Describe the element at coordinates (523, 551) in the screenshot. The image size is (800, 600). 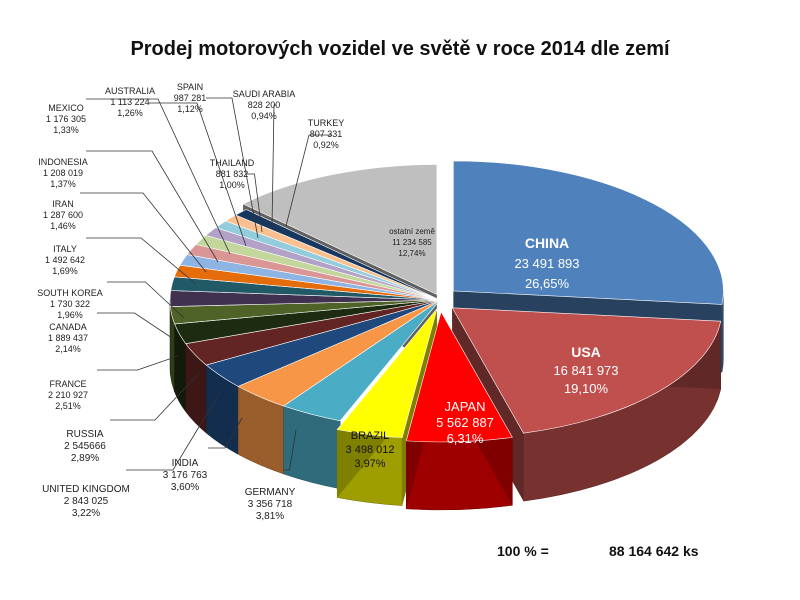
I see `total-label: 100 % =` at that location.